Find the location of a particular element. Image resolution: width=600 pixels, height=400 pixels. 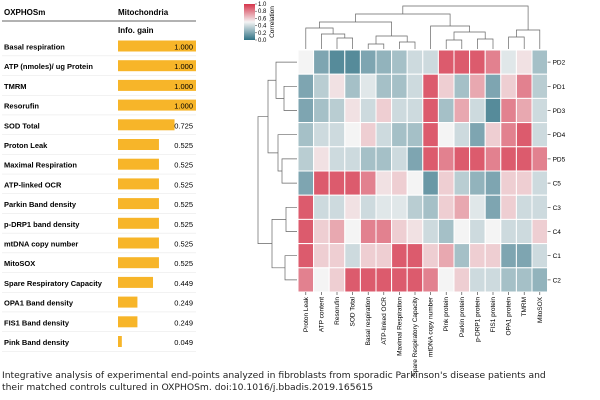

heatmap-column-label: p-DRP1 protein is located at coordinates (477, 319).